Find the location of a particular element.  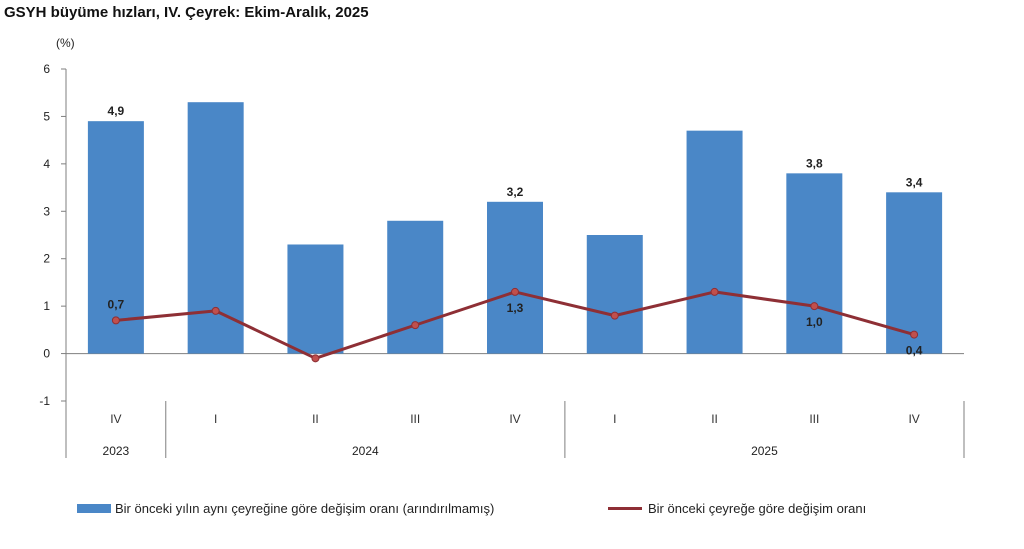

line-series is located at coordinates (515, 325).